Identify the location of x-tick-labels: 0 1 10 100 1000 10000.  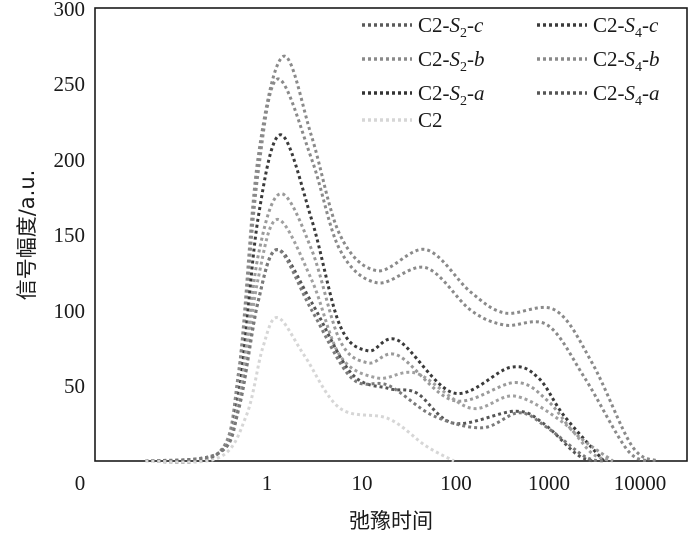
(371, 483).